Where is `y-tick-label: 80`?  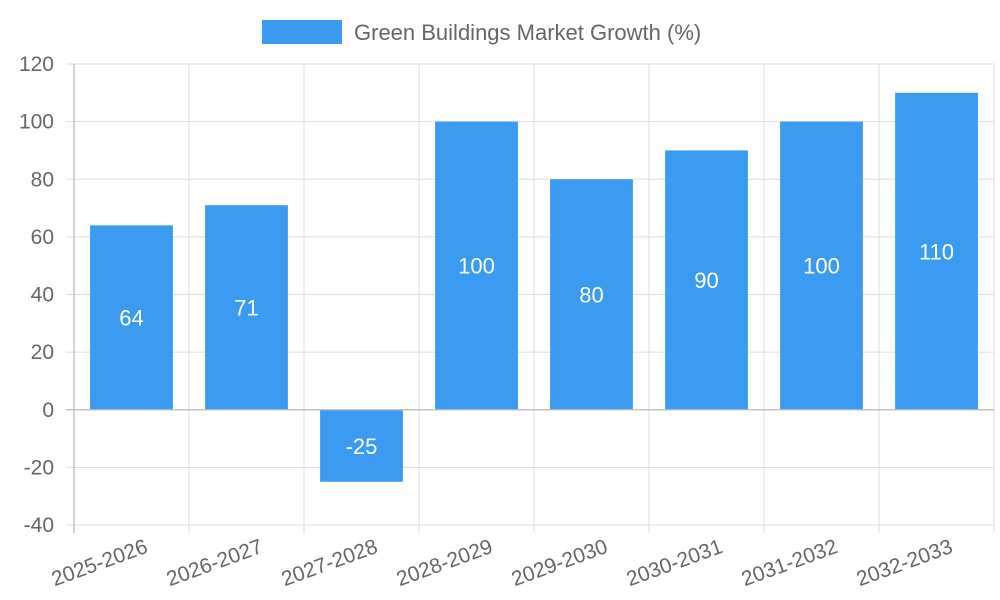 y-tick-label: 80 is located at coordinates (42, 179).